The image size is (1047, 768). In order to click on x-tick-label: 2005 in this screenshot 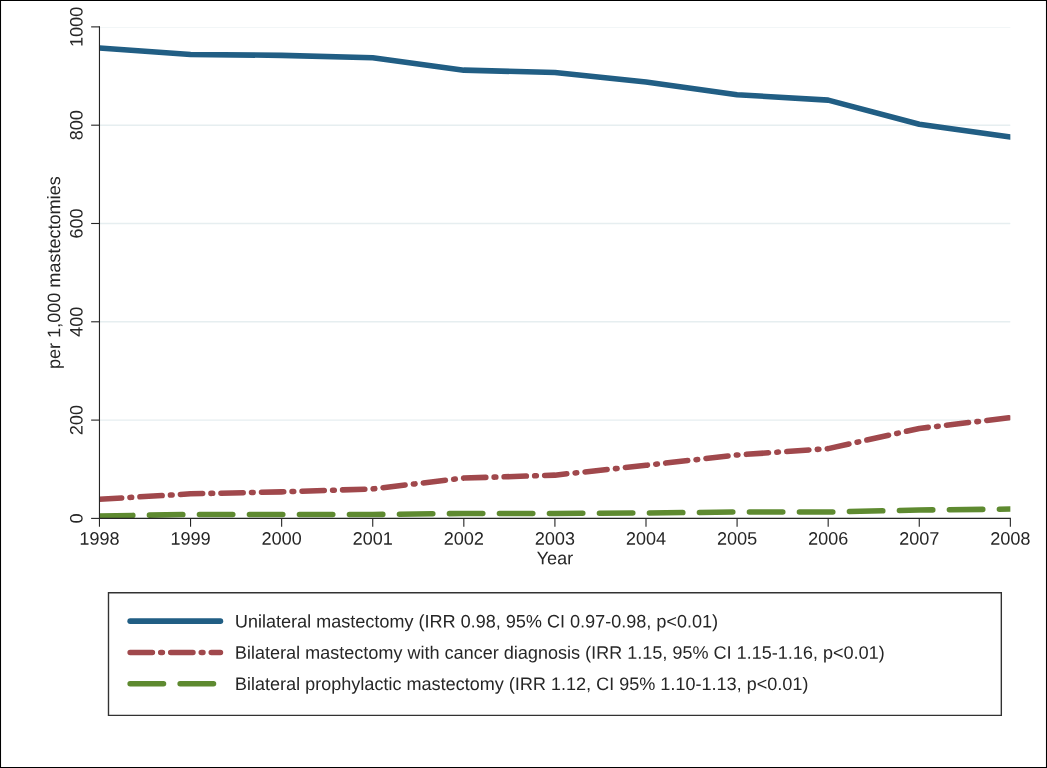, I will do `click(737, 538)`.